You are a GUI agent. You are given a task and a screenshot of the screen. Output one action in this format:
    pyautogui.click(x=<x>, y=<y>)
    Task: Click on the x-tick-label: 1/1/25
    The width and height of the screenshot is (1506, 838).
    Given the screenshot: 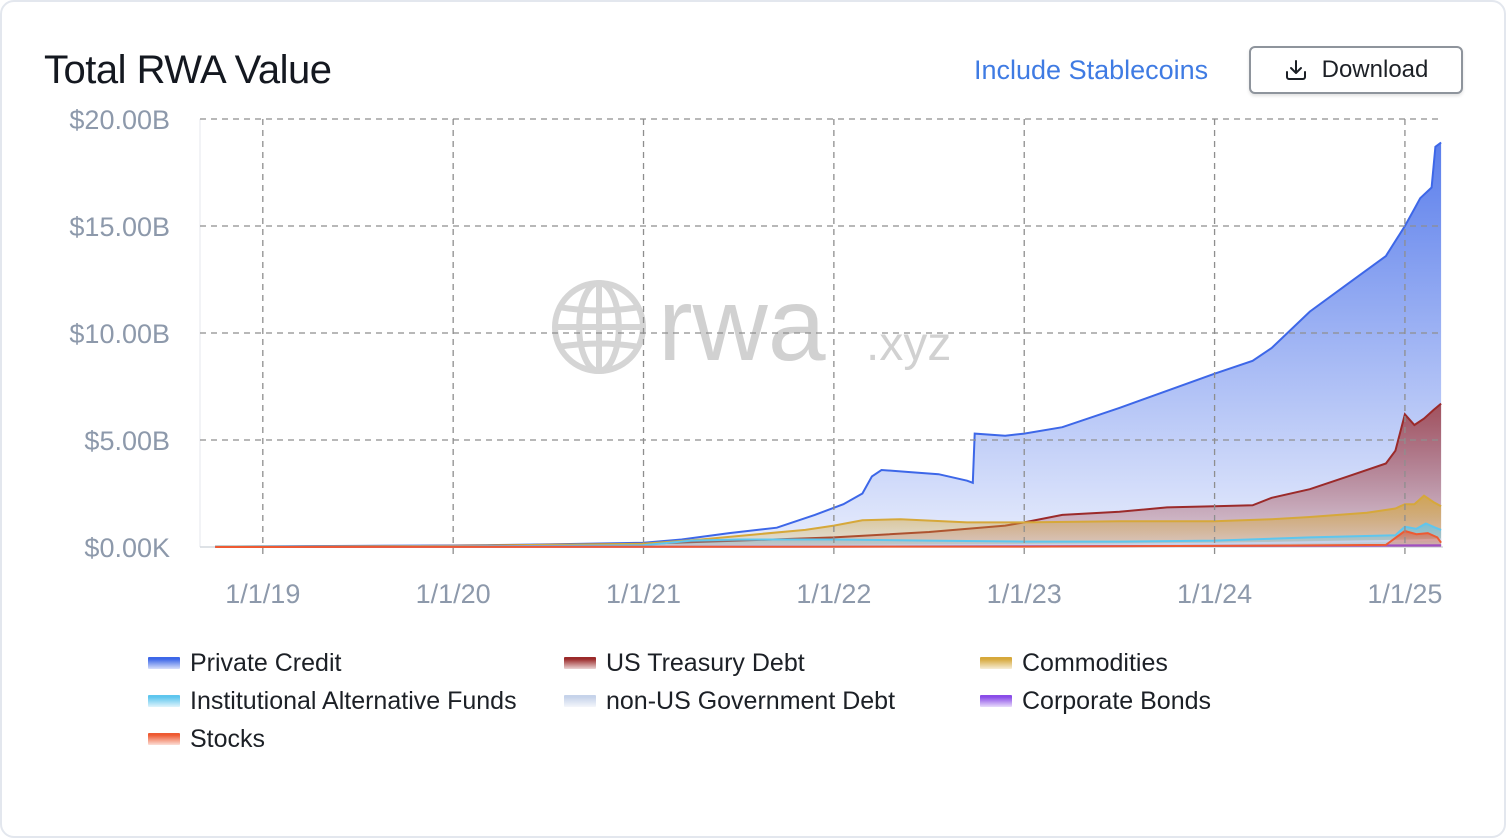 What is the action you would take?
    pyautogui.click(x=1404, y=594)
    